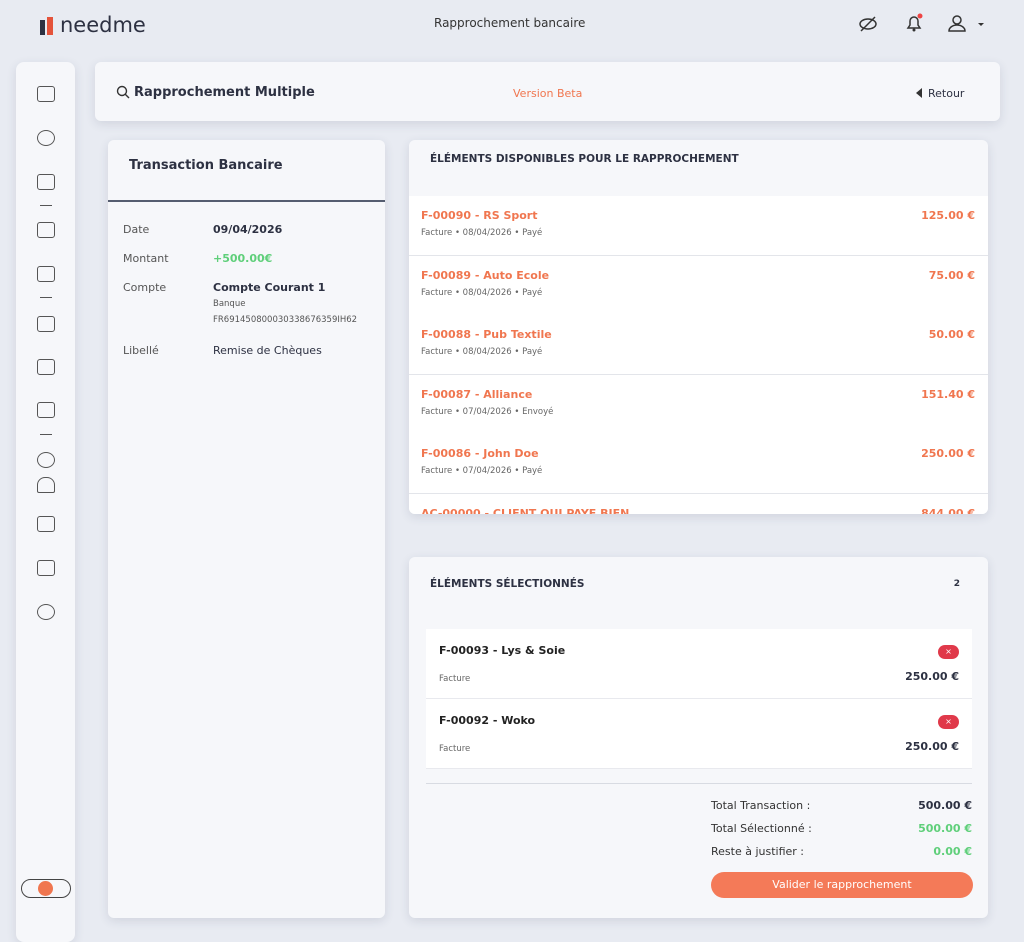  What do you see at coordinates (269, 287) in the screenshot?
I see `field-value: Compte Courant 1` at bounding box center [269, 287].